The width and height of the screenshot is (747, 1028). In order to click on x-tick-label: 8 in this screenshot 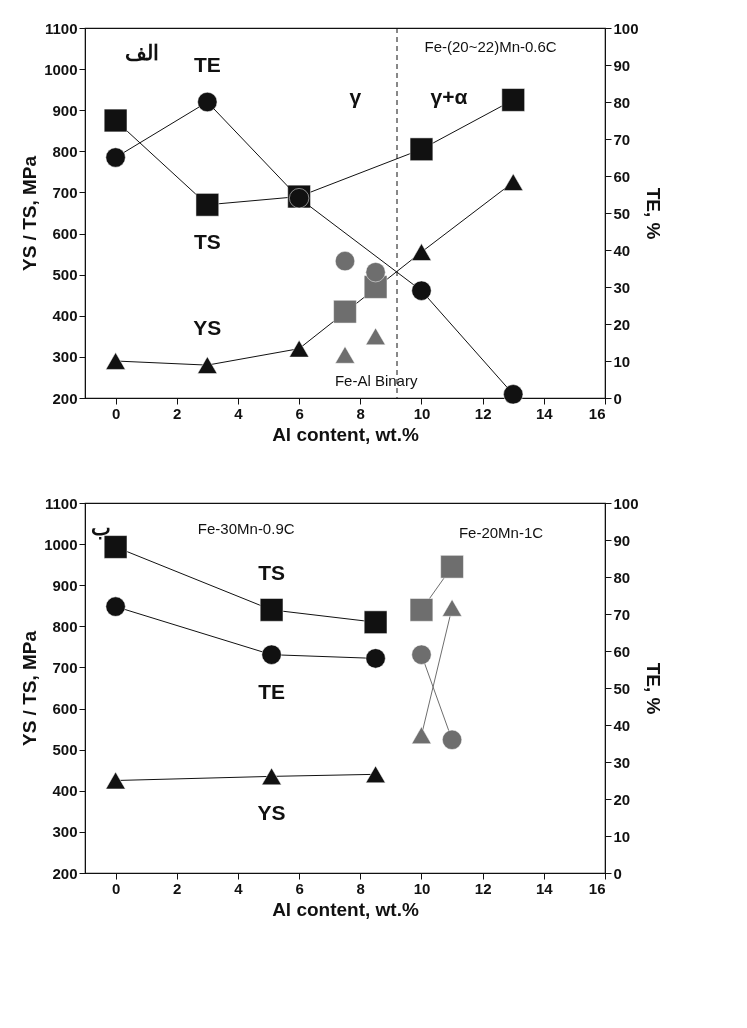, I will do `click(360, 413)`.